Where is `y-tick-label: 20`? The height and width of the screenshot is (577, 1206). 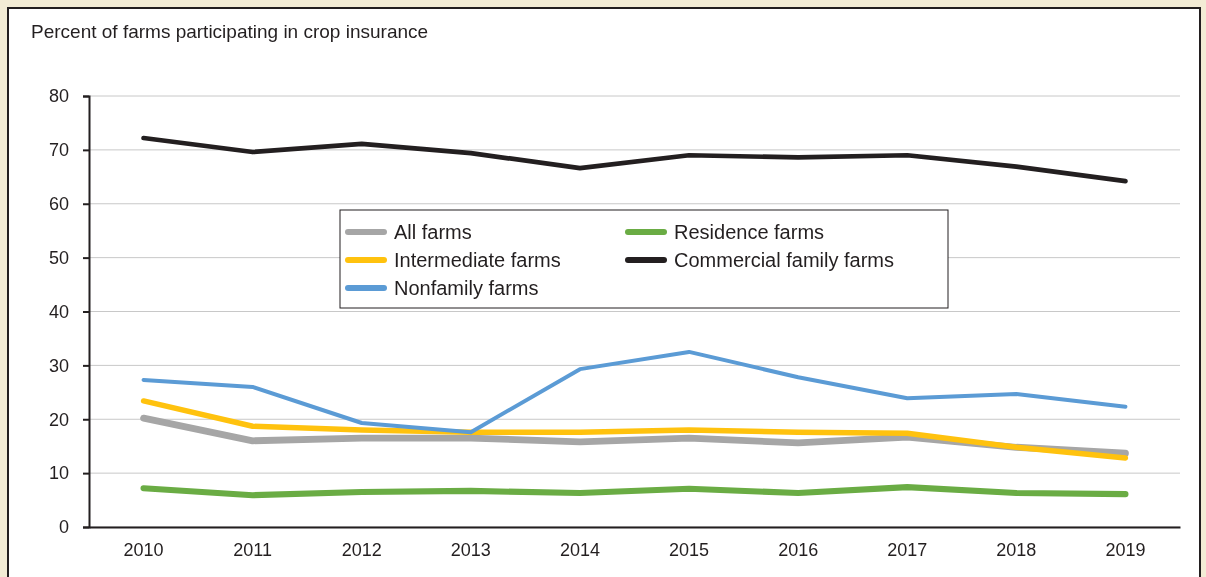
y-tick-label: 20 is located at coordinates (58, 419).